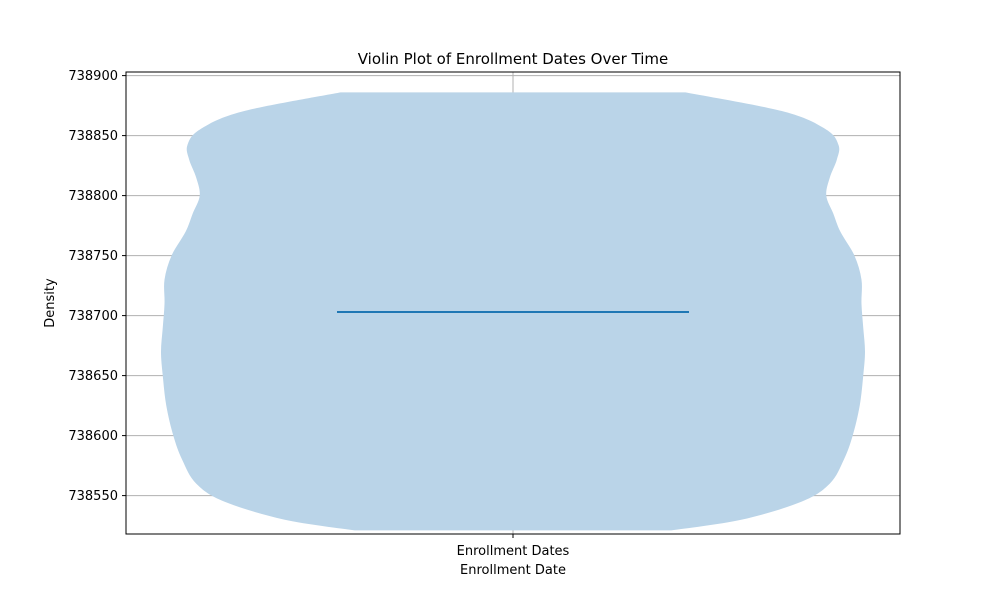 Image resolution: width=1000 pixels, height=600 pixels. What do you see at coordinates (93, 496) in the screenshot?
I see `y-tick-label: 738550` at bounding box center [93, 496].